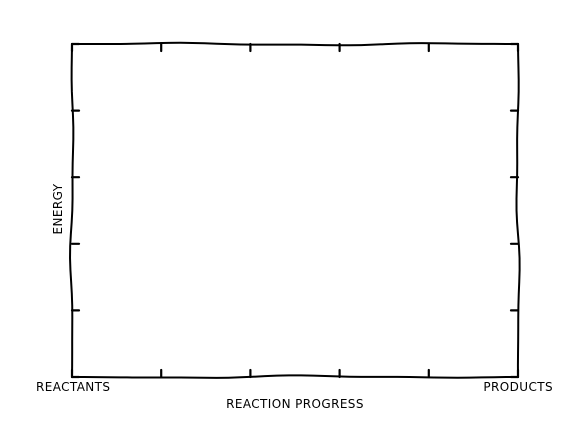 The image size is (576, 432). Describe the element at coordinates (518, 387) in the screenshot. I see `x-end-label: PRODUCTS` at that location.